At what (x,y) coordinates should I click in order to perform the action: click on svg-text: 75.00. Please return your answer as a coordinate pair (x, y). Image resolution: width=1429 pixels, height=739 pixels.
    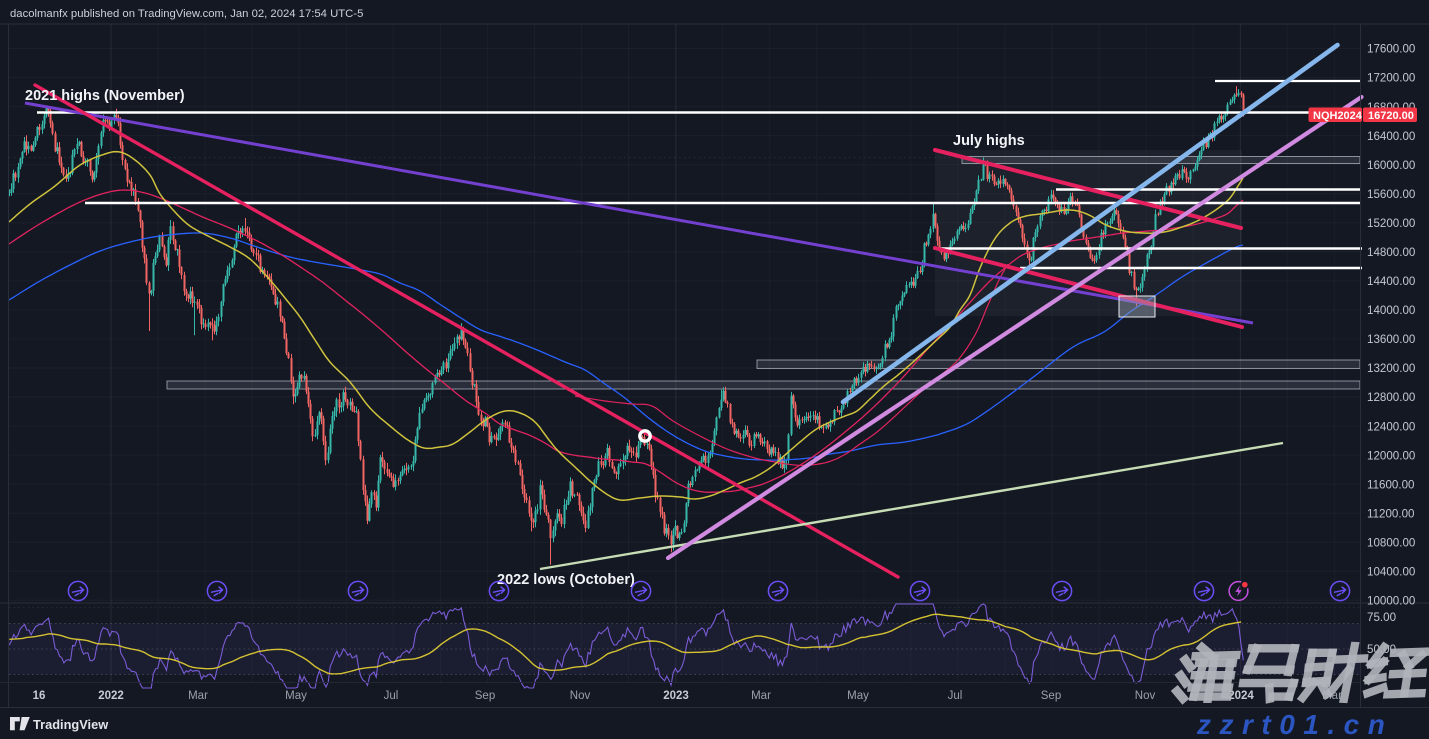
    Looking at the image, I should click on (1381, 617).